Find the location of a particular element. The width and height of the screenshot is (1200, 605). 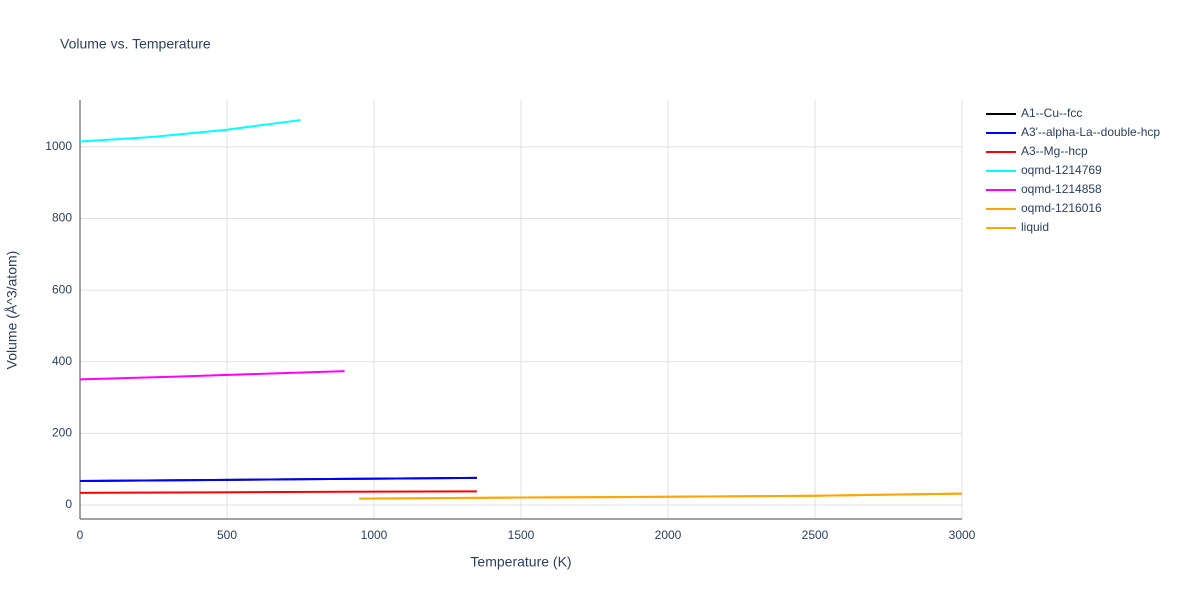

legend-label: liquid is located at coordinates (1035, 227).